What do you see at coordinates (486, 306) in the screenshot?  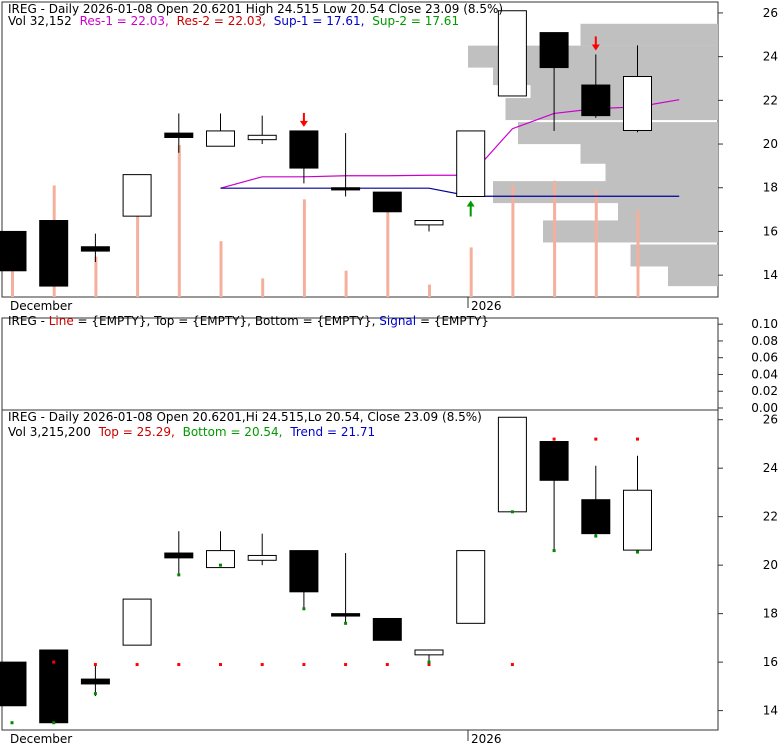 I see `x-label-2026-top: 2026` at bounding box center [486, 306].